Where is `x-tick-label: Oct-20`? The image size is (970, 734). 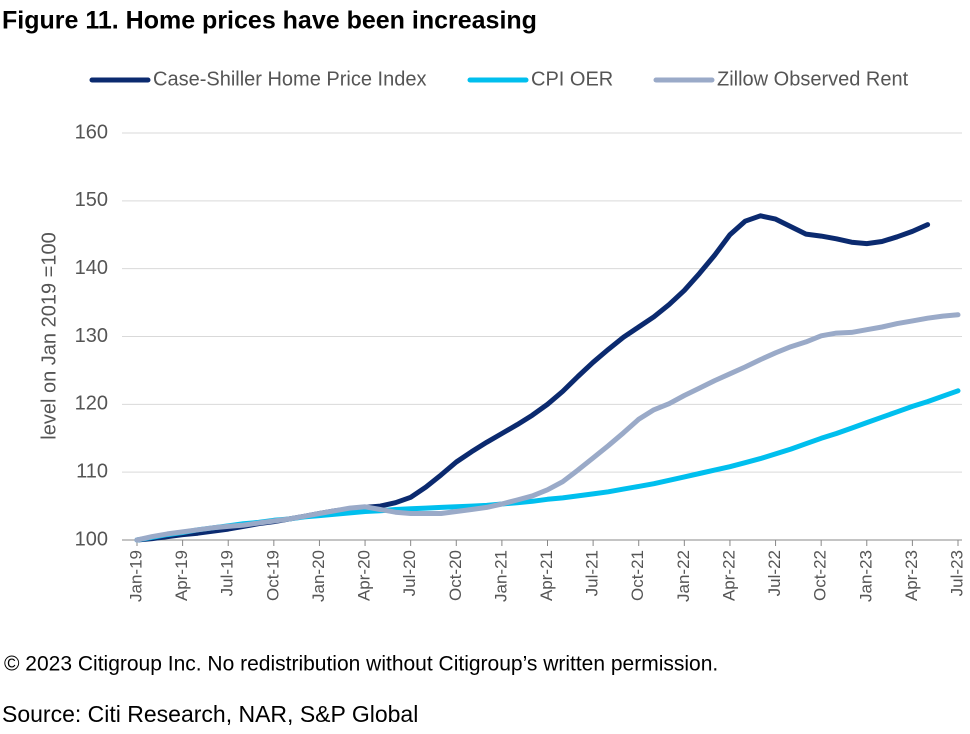
x-tick-label: Oct-20 is located at coordinates (455, 575).